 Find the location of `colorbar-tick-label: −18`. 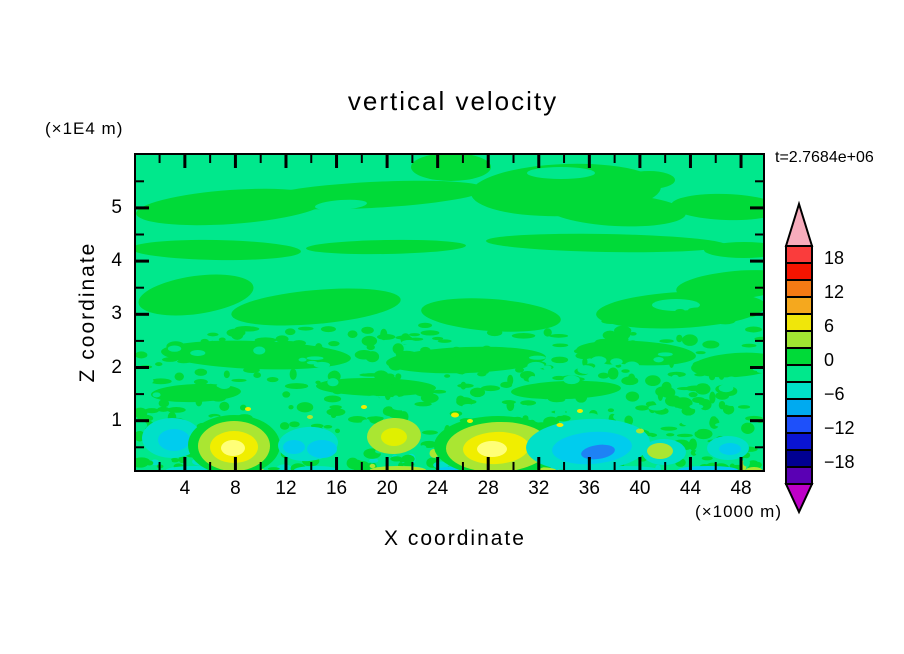

colorbar-tick-label: −18 is located at coordinates (839, 462).